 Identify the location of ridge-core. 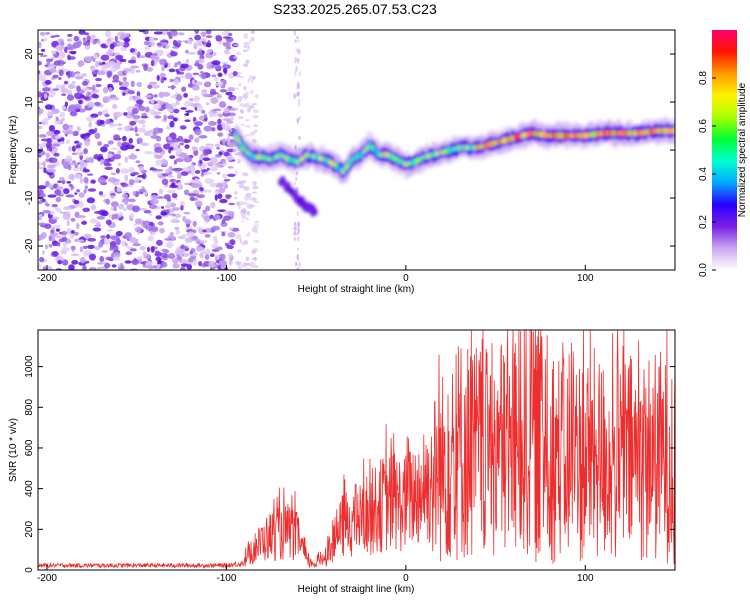
(673, 131).